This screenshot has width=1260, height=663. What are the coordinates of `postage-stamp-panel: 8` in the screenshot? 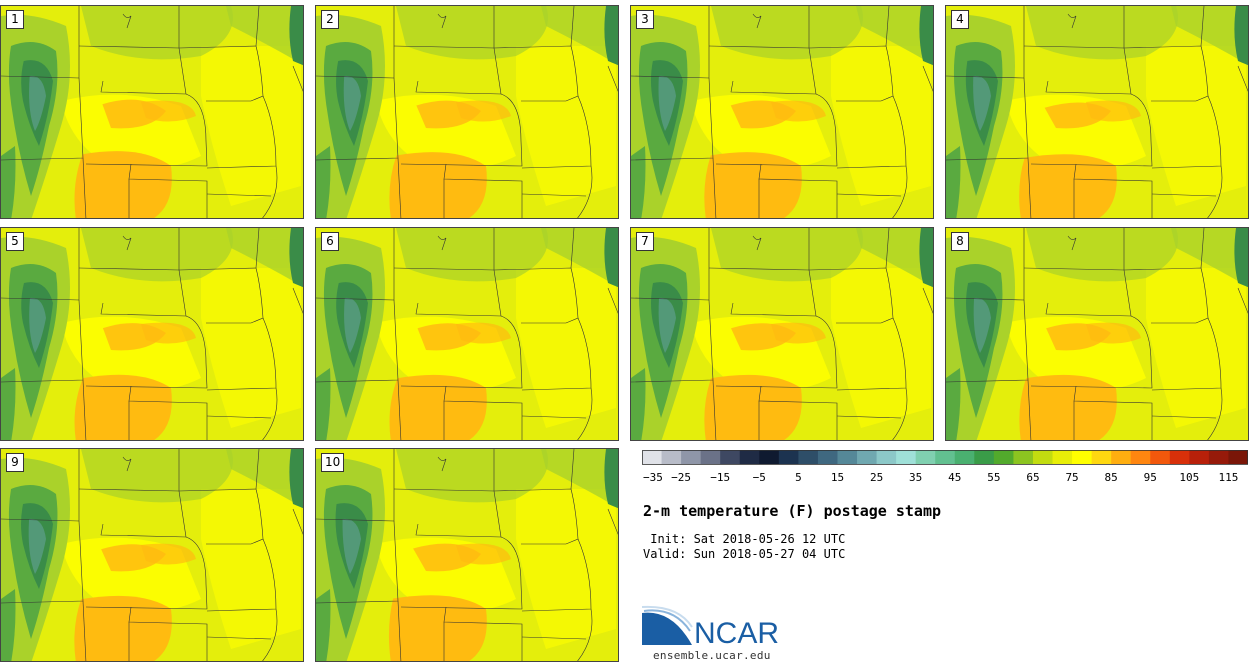 It's located at (1097, 334).